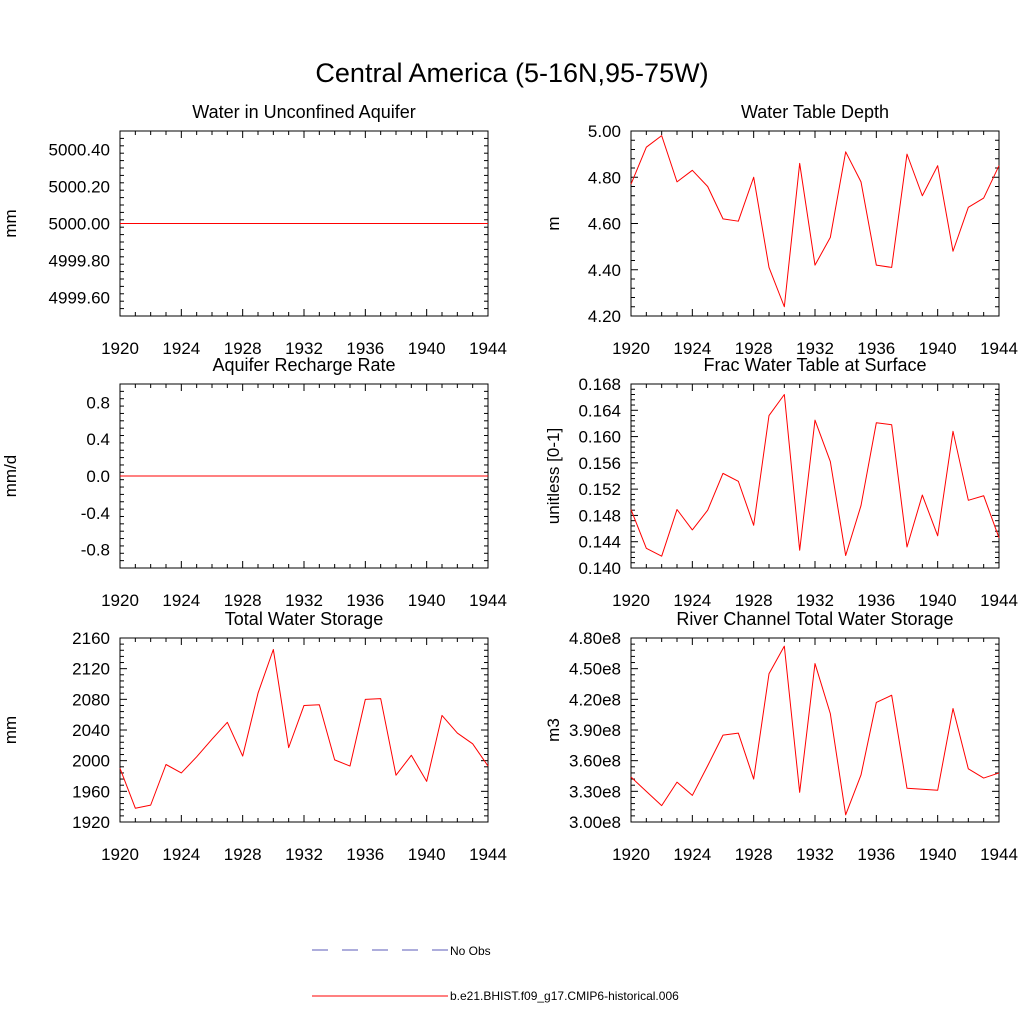  Describe the element at coordinates (599, 489) in the screenshot. I see `y-tick-label: 0.152` at that location.